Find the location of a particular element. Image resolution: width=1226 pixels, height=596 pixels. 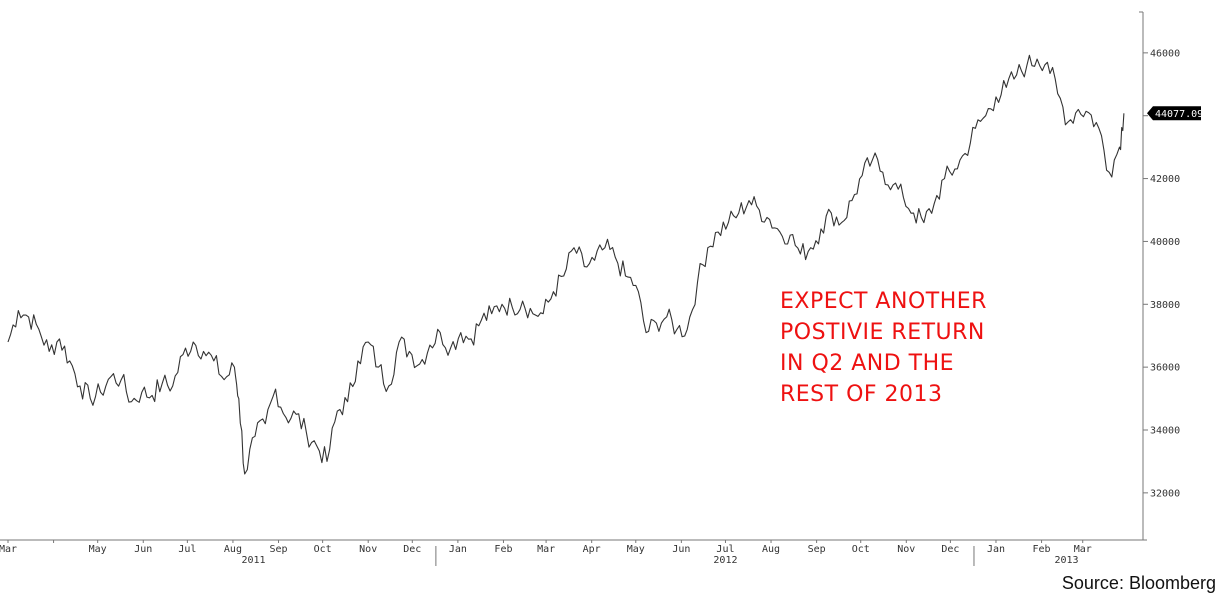

annotation-line: REST OF 2013 is located at coordinates (861, 394).